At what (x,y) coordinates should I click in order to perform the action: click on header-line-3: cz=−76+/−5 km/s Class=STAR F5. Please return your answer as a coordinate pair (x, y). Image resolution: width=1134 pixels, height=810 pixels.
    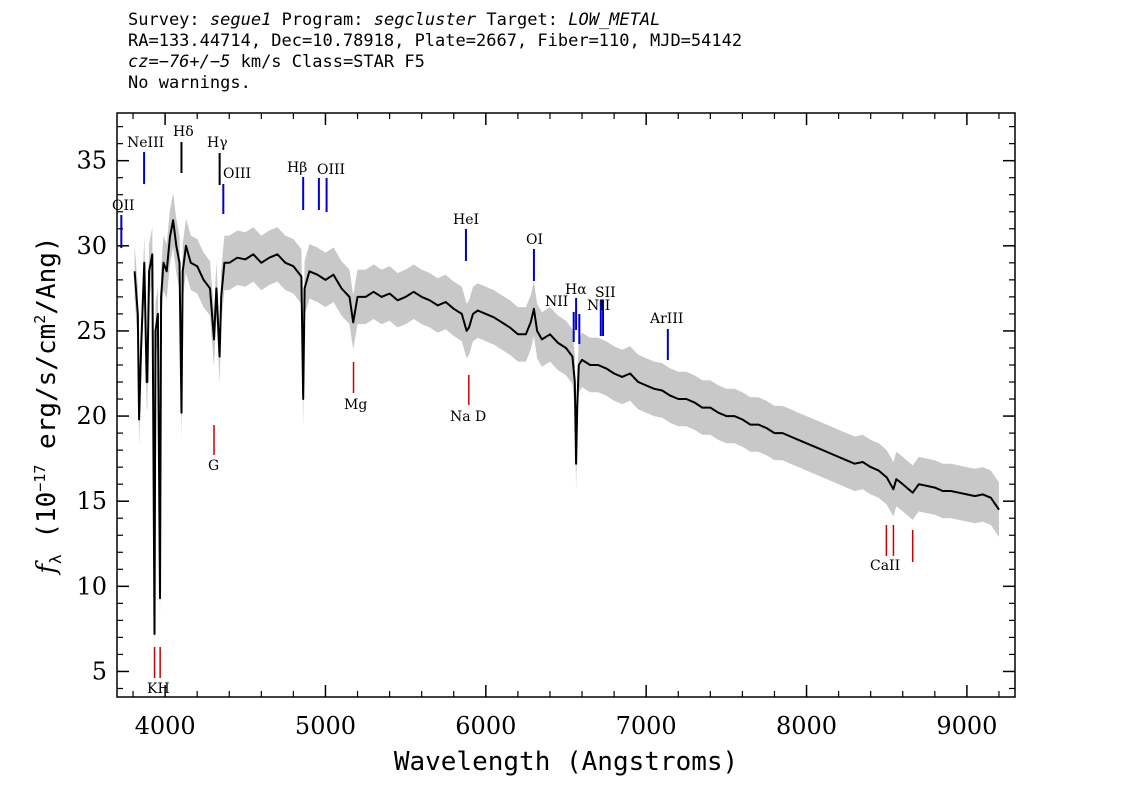
    Looking at the image, I should click on (435, 62).